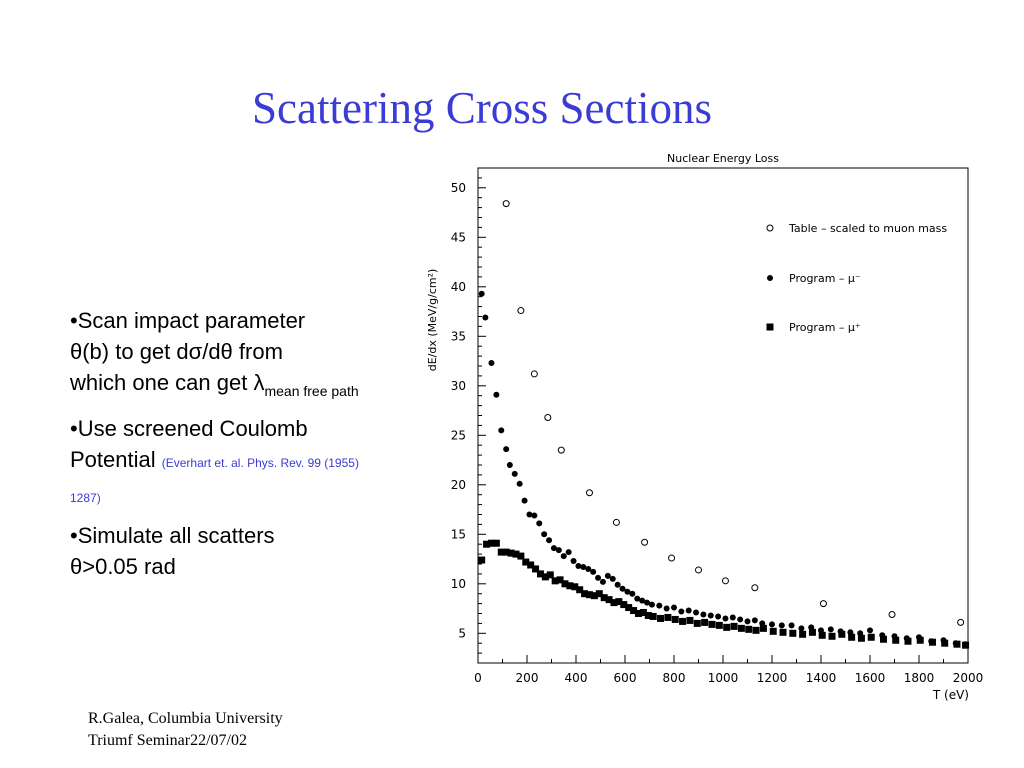 The image size is (1024, 768). What do you see at coordinates (821, 678) in the screenshot?
I see `x-tick-label: 1400` at bounding box center [821, 678].